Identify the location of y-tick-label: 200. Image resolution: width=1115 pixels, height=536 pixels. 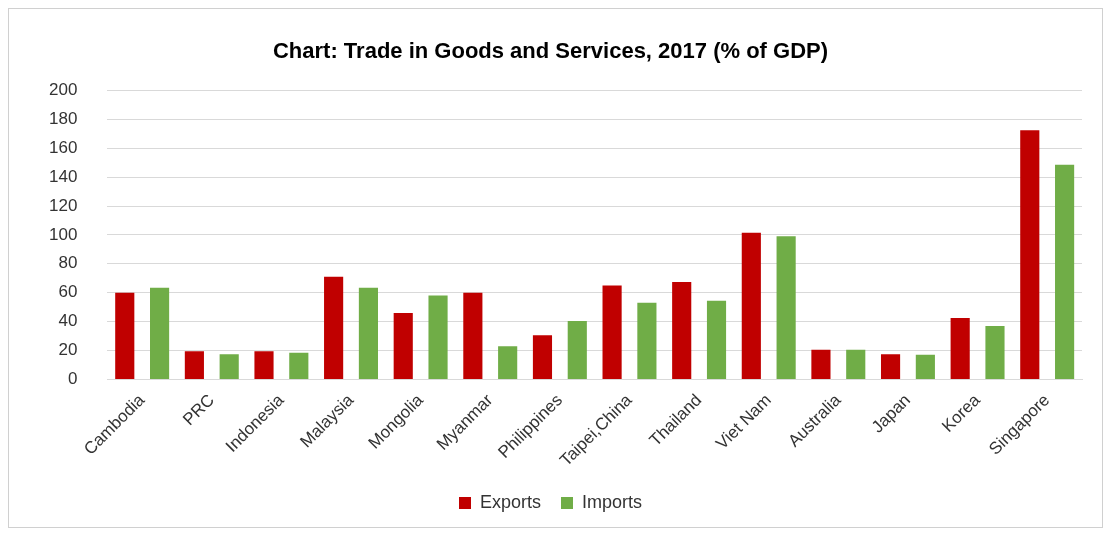
(63, 90).